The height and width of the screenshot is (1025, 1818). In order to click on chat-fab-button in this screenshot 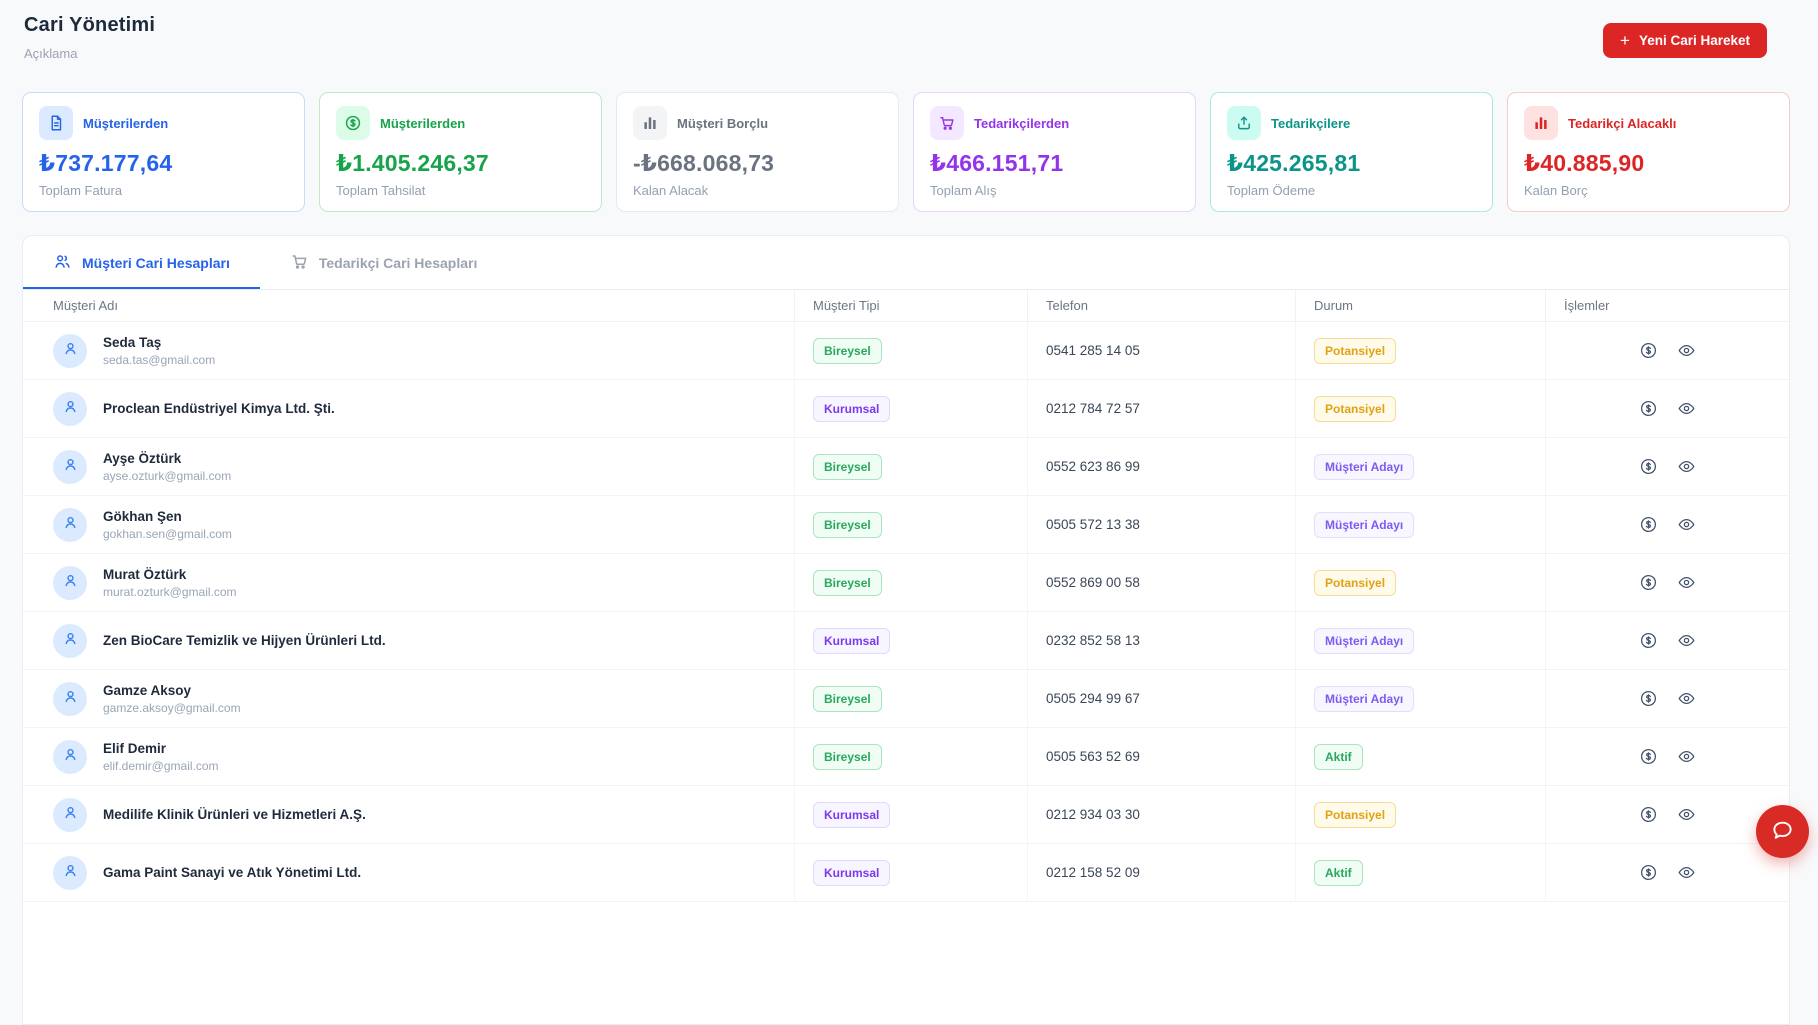, I will do `click(1782, 831)`.